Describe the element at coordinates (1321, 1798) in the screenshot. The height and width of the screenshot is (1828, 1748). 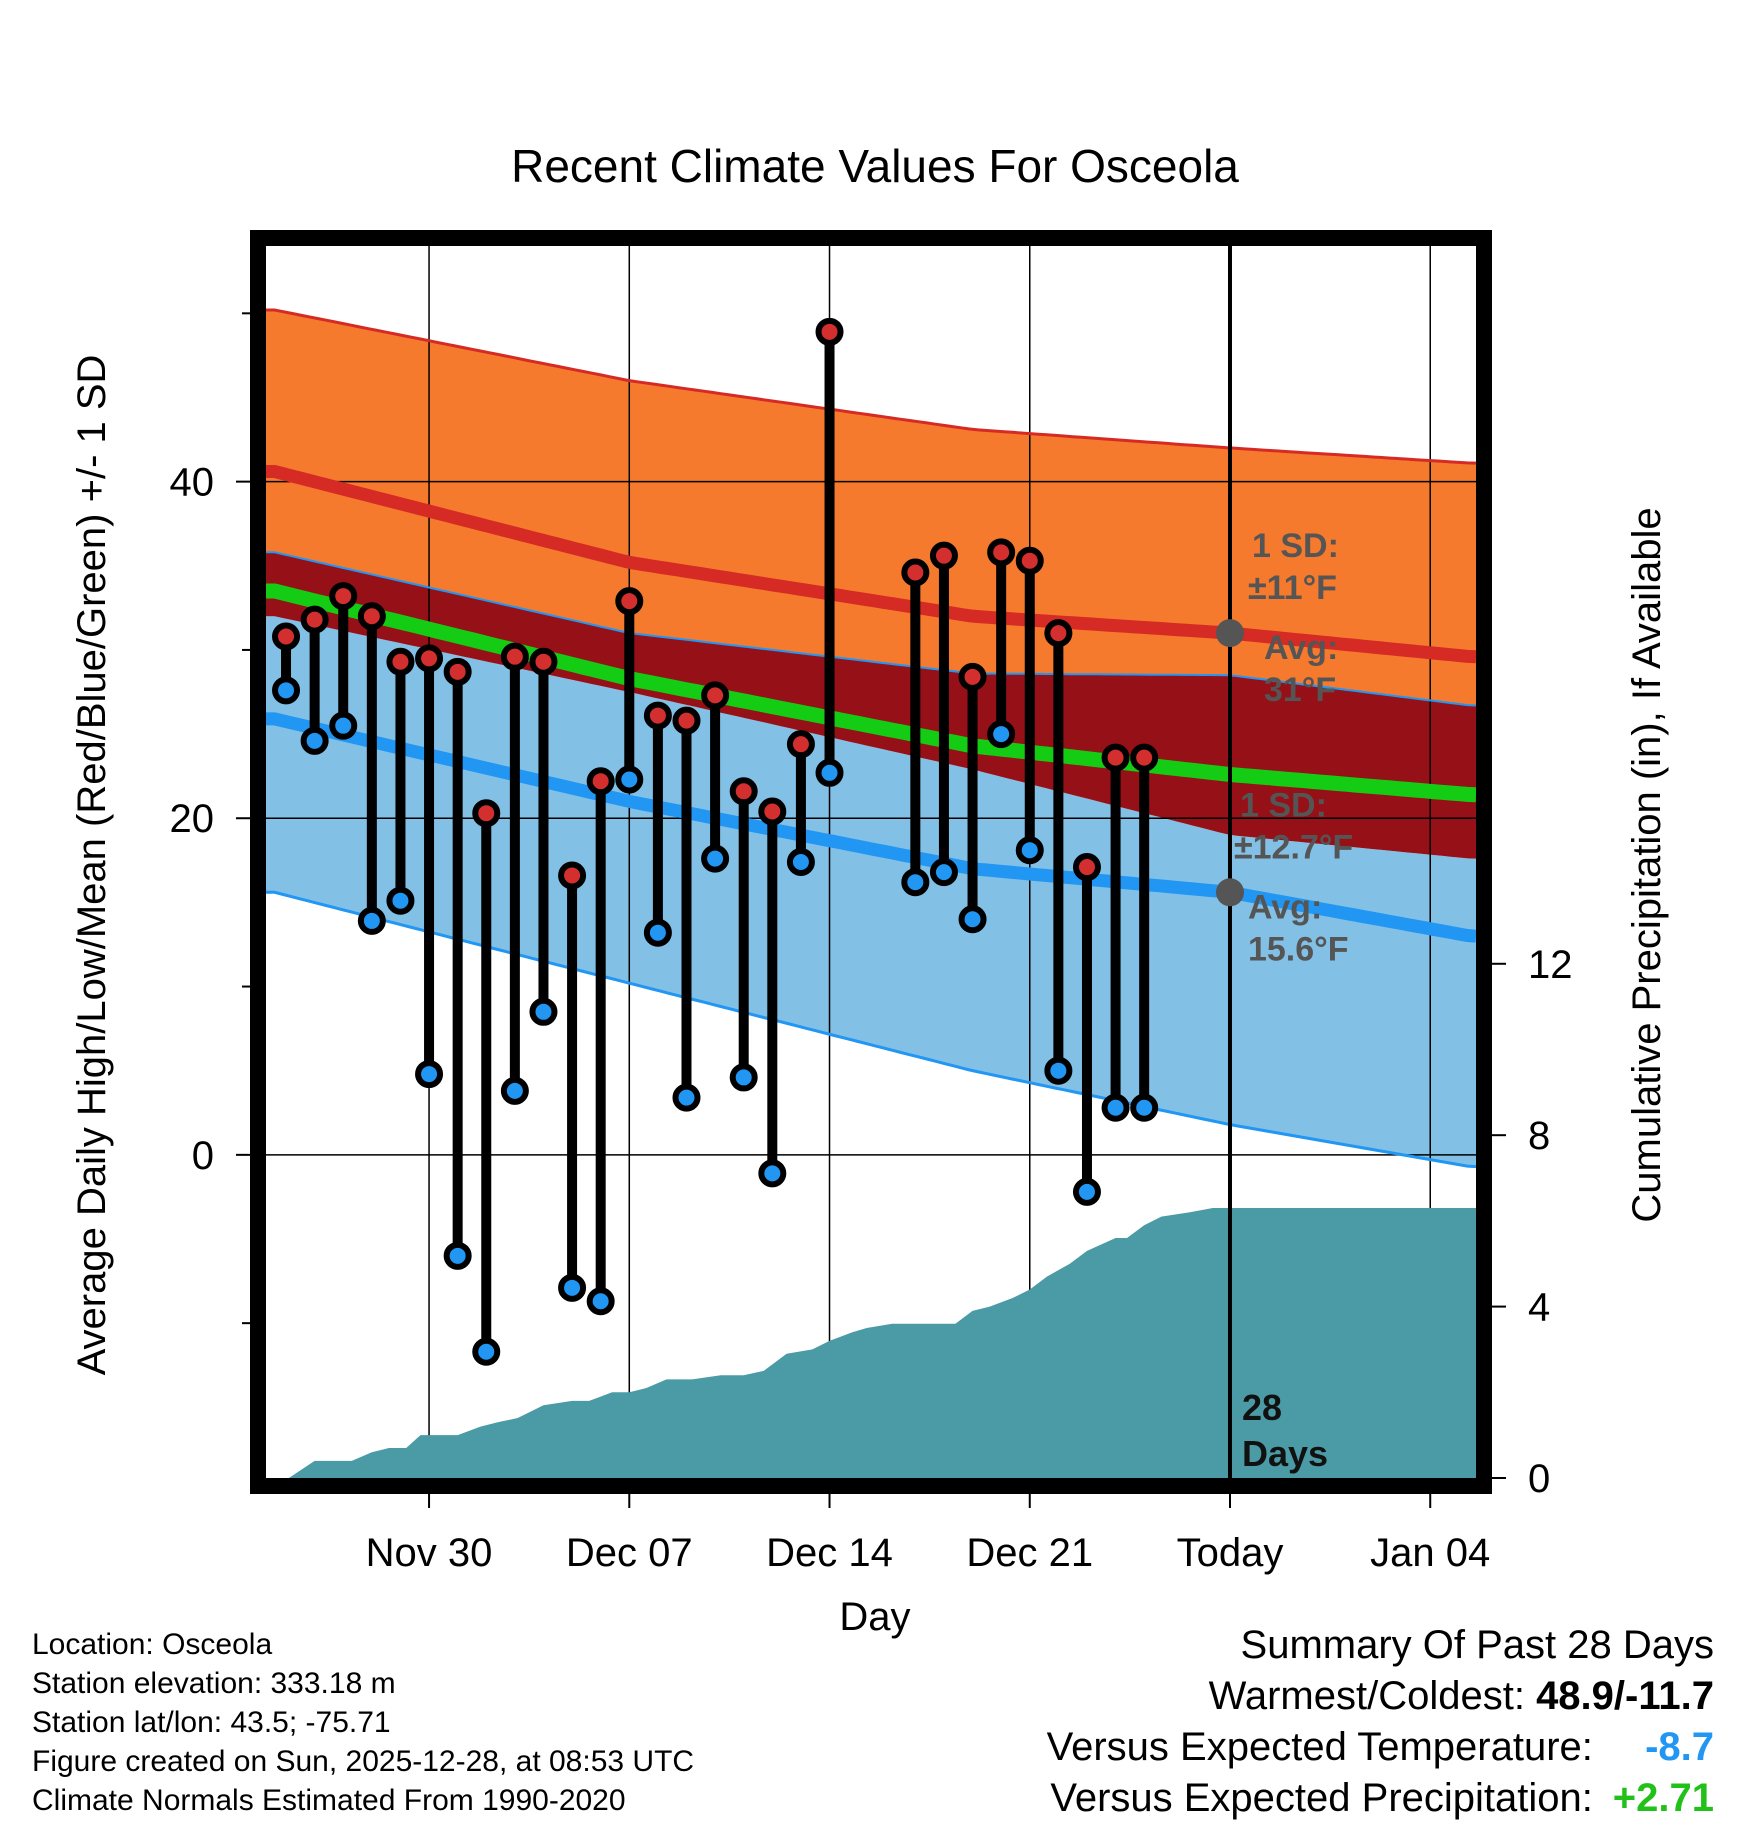
I see `precip-label: Versus Expected Precipitation:` at that location.